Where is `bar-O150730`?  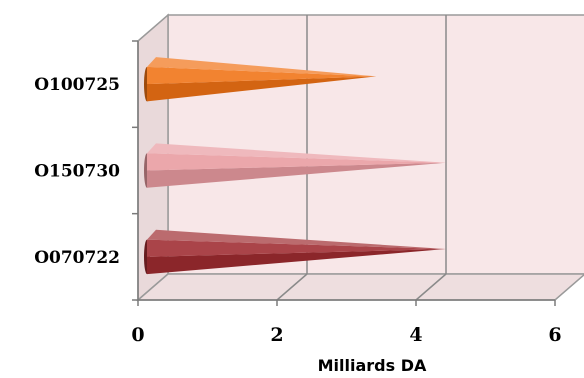 bar-O150730 is located at coordinates (295, 165).